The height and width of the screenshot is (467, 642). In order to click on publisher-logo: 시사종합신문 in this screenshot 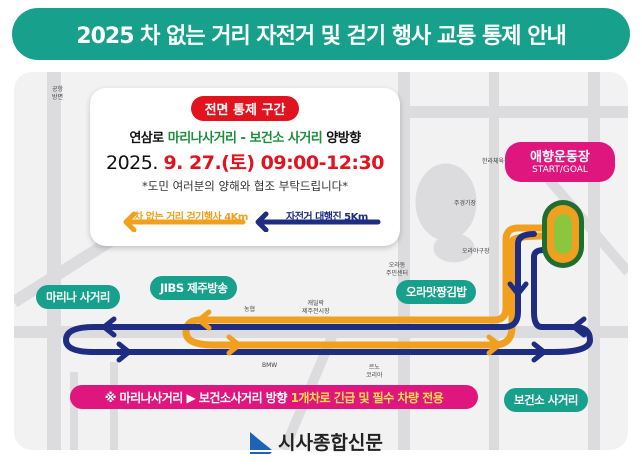, I will do `click(315, 441)`.